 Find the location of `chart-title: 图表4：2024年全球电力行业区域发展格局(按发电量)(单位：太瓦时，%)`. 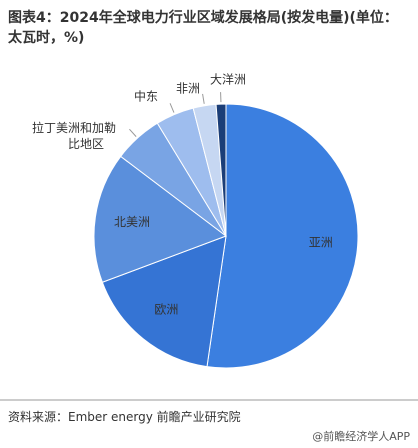

chart-title: 图表4：2024年全球电力行业区域发展格局(按发电量)(单位：太瓦时，%) is located at coordinates (203, 28).